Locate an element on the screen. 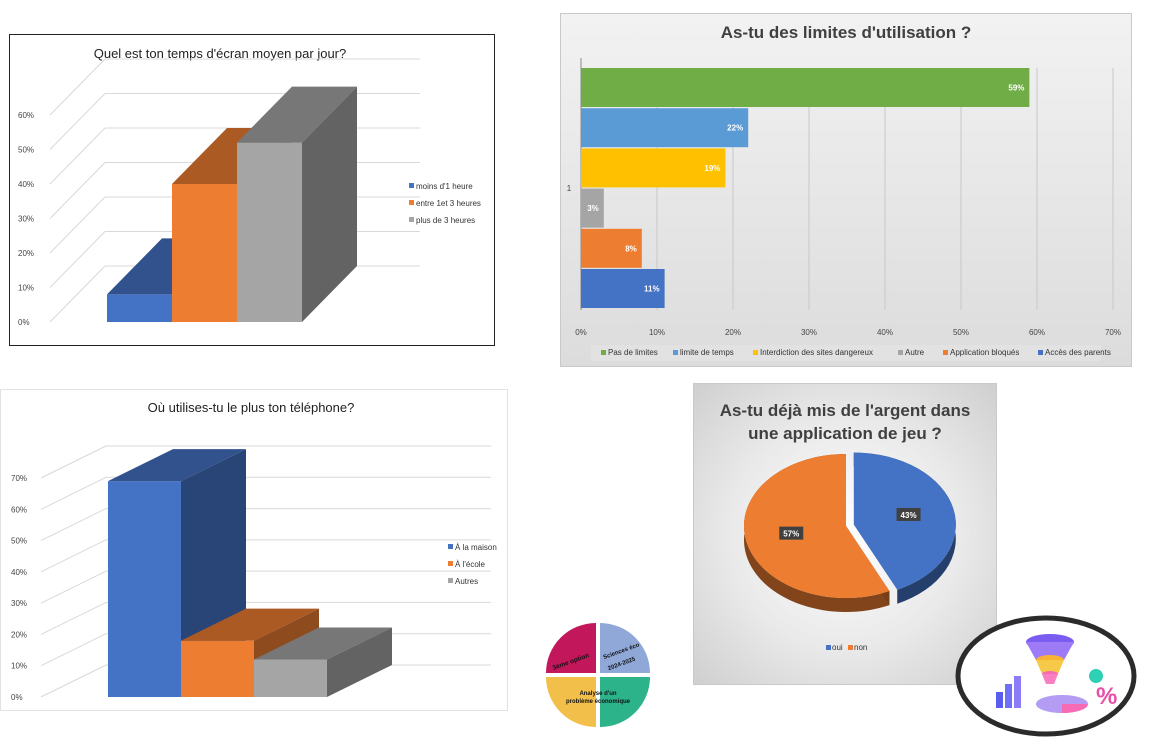  data-label: 3% is located at coordinates (593, 208).